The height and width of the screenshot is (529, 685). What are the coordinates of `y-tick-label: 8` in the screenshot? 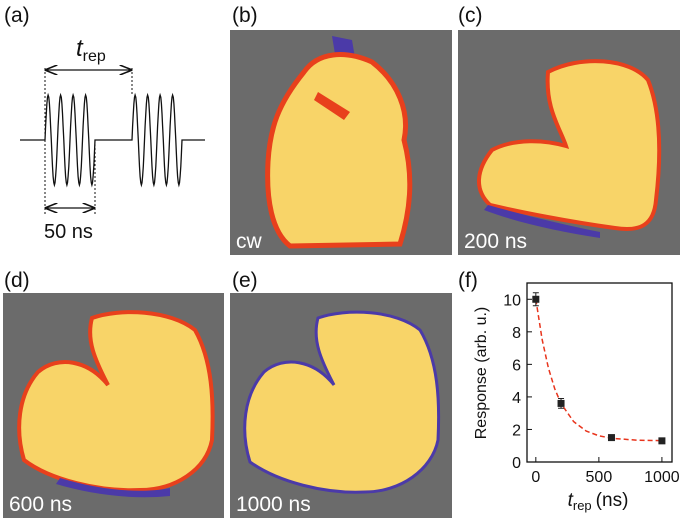 It's located at (516, 333).